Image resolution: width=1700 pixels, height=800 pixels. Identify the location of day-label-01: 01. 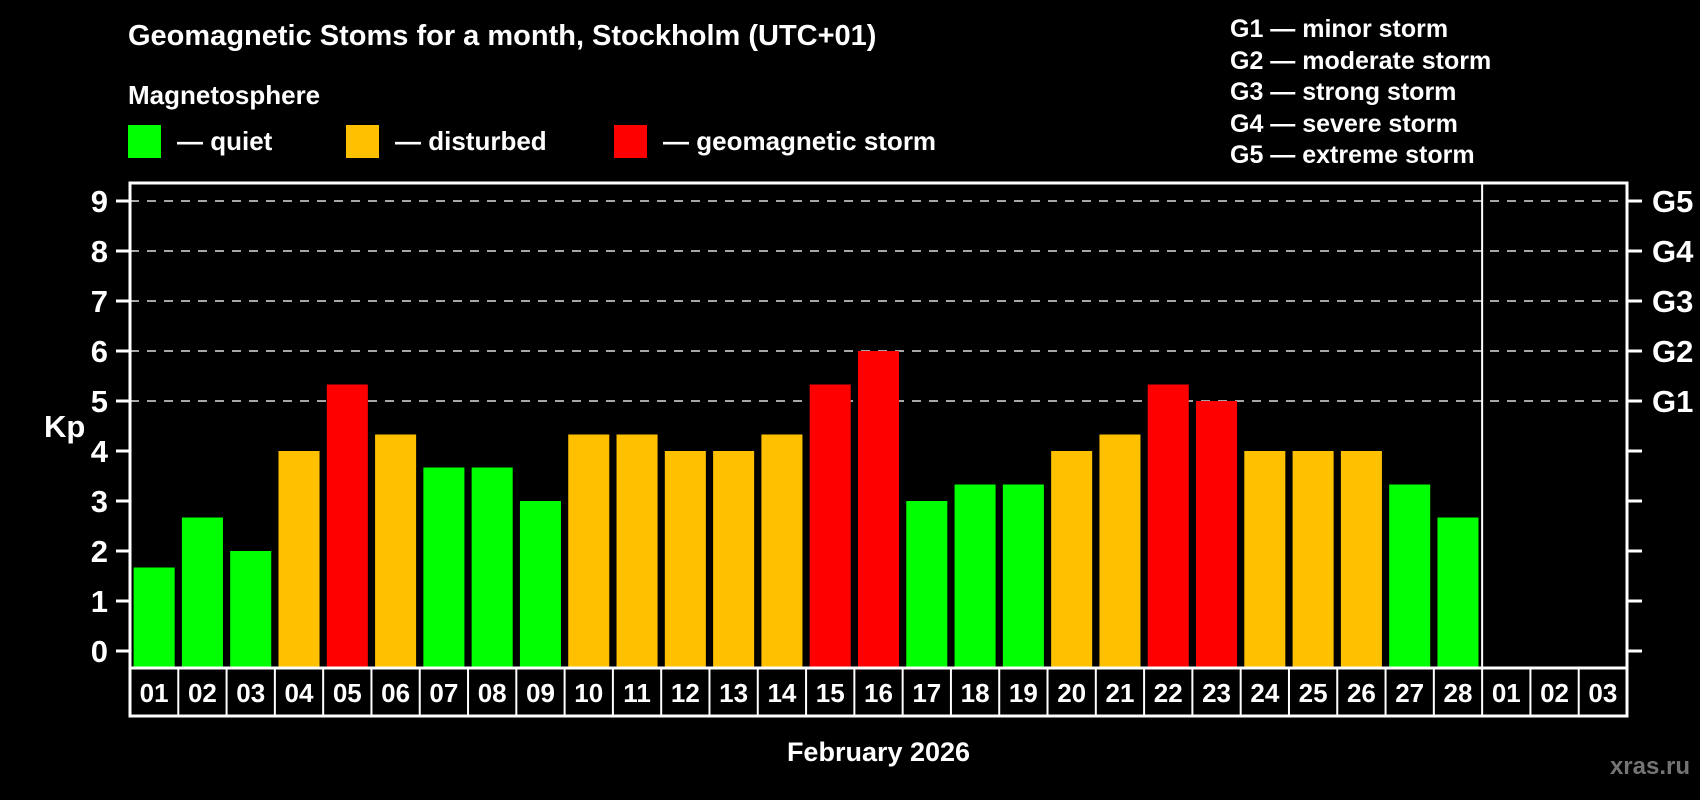
(154, 693).